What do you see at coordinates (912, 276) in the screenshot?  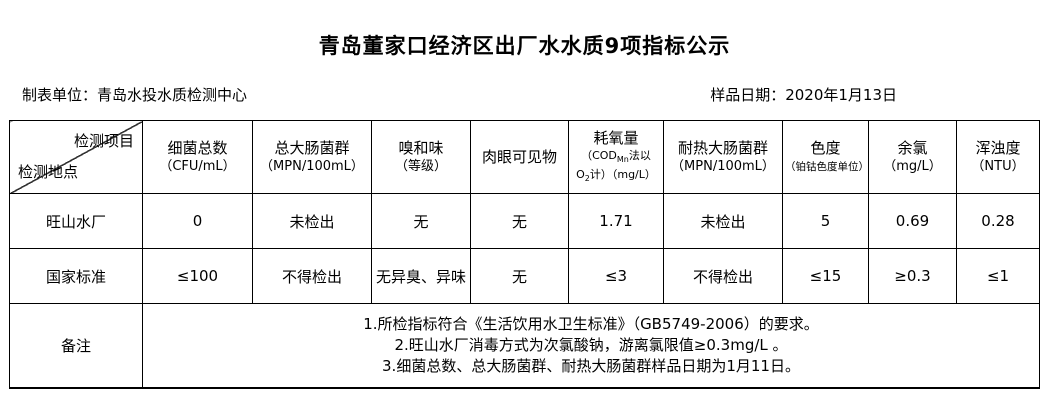 I see `cell-value: ≥0.3` at bounding box center [912, 276].